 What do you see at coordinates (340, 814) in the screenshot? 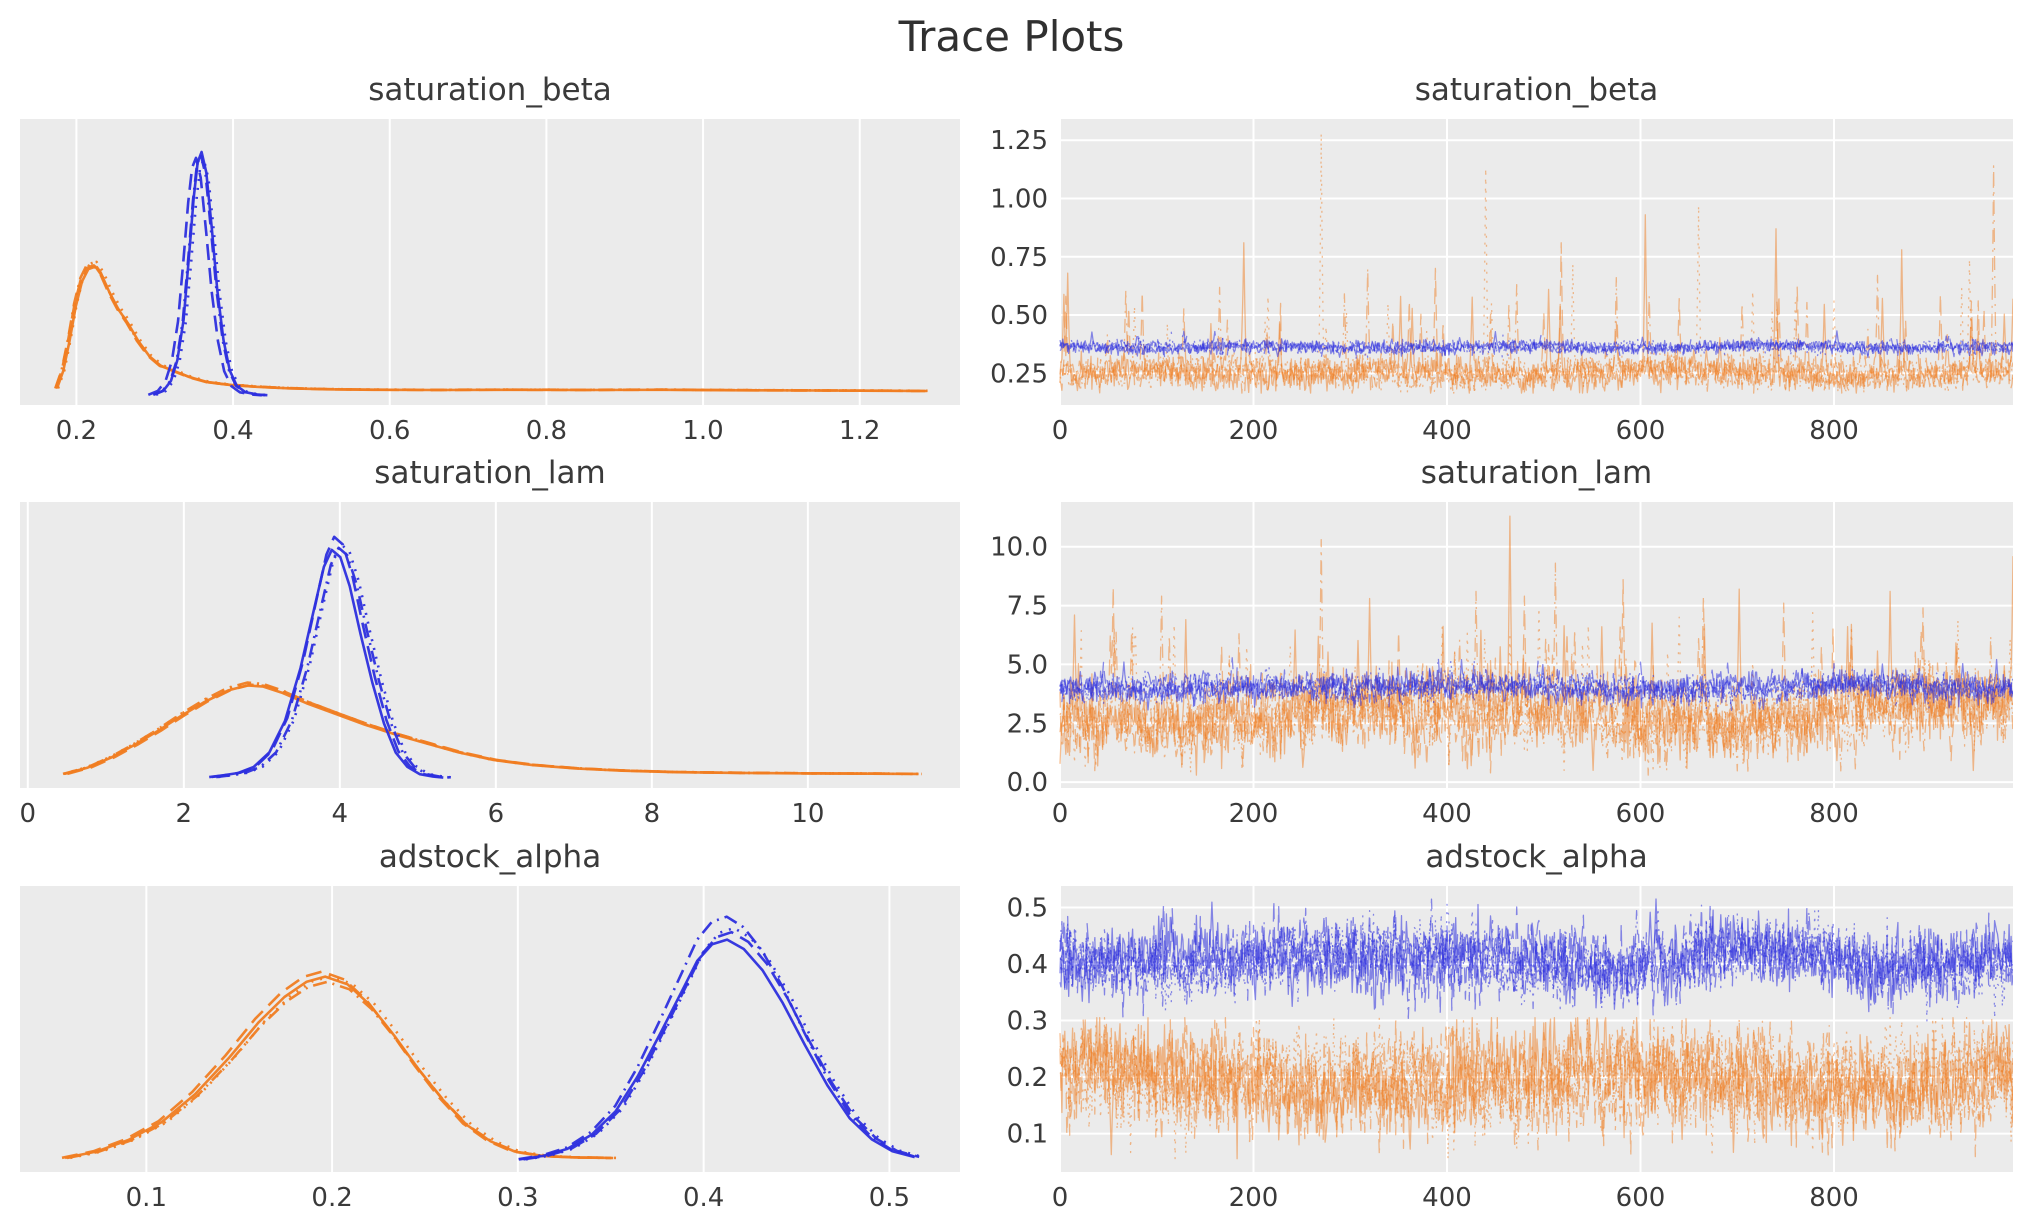
I see `x-tick-label: 4` at bounding box center [340, 814].